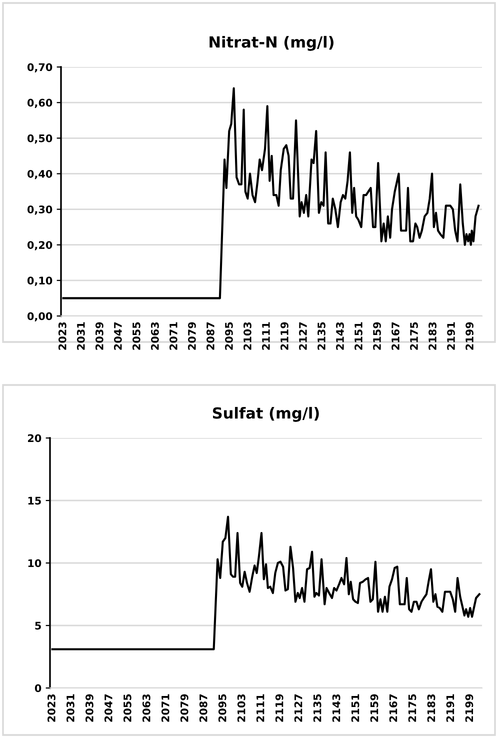  What do you see at coordinates (272, 43) in the screenshot?
I see `chart-title: Nitrat-N (mg/l)` at bounding box center [272, 43].